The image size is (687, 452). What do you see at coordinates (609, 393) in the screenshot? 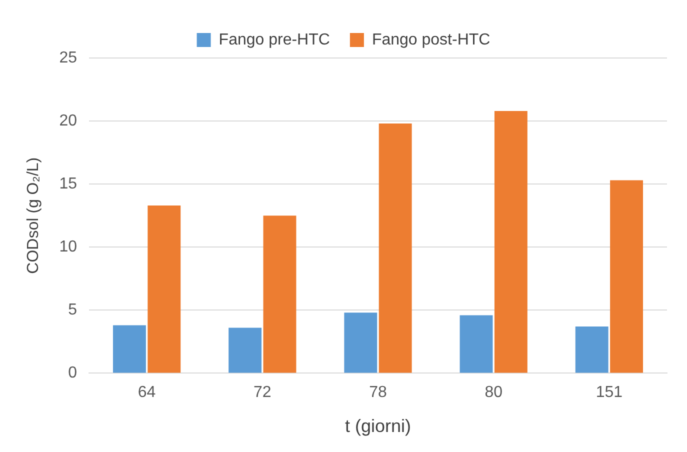
I see `x-tick-label: 151` at bounding box center [609, 393].